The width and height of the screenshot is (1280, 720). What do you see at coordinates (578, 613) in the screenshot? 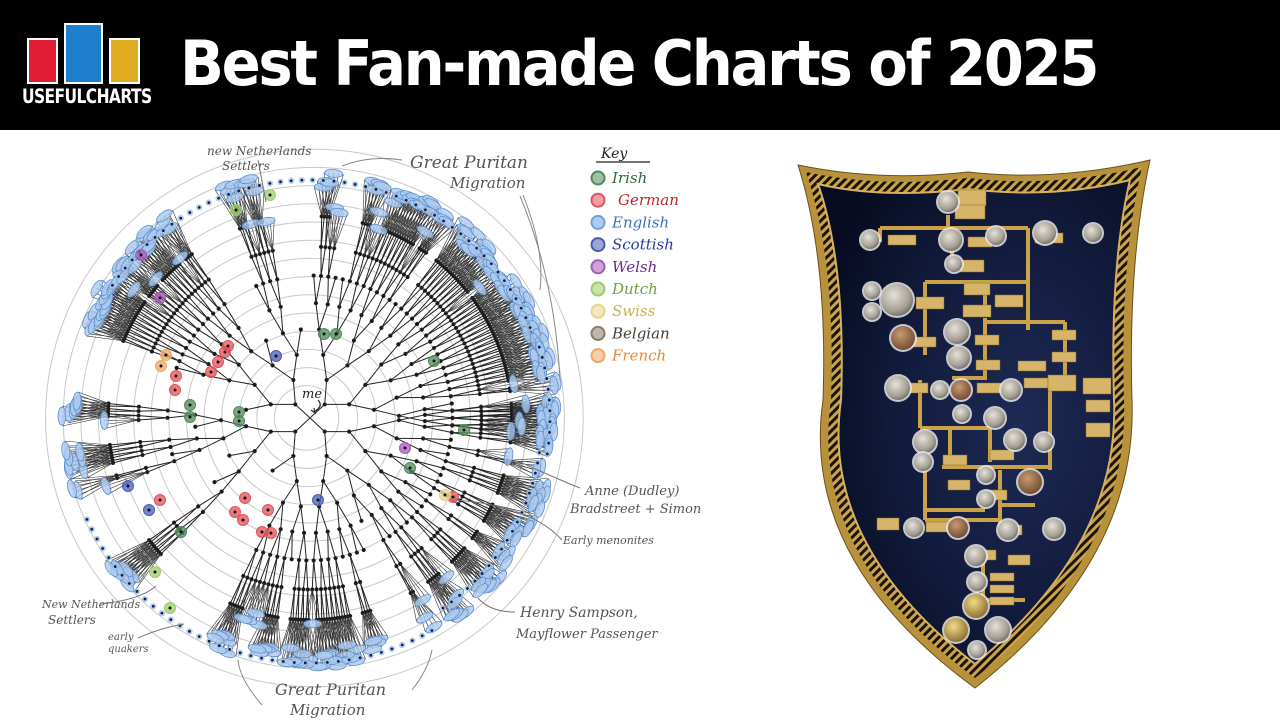
I see `annotation-henry-1: Henry Sampson,` at bounding box center [578, 613].